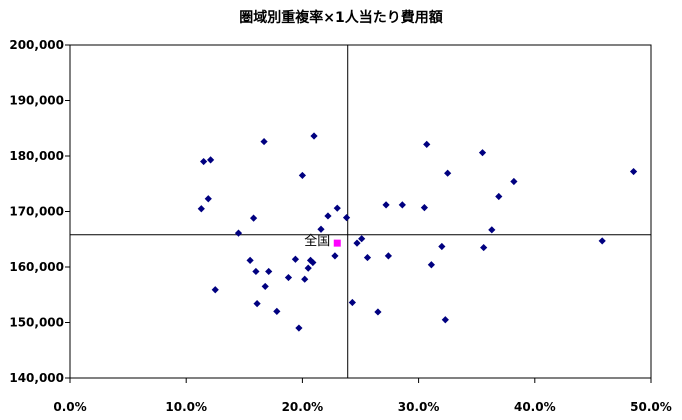  What do you see at coordinates (36, 101) in the screenshot?
I see `y-tick-label: 190,000` at bounding box center [36, 101].